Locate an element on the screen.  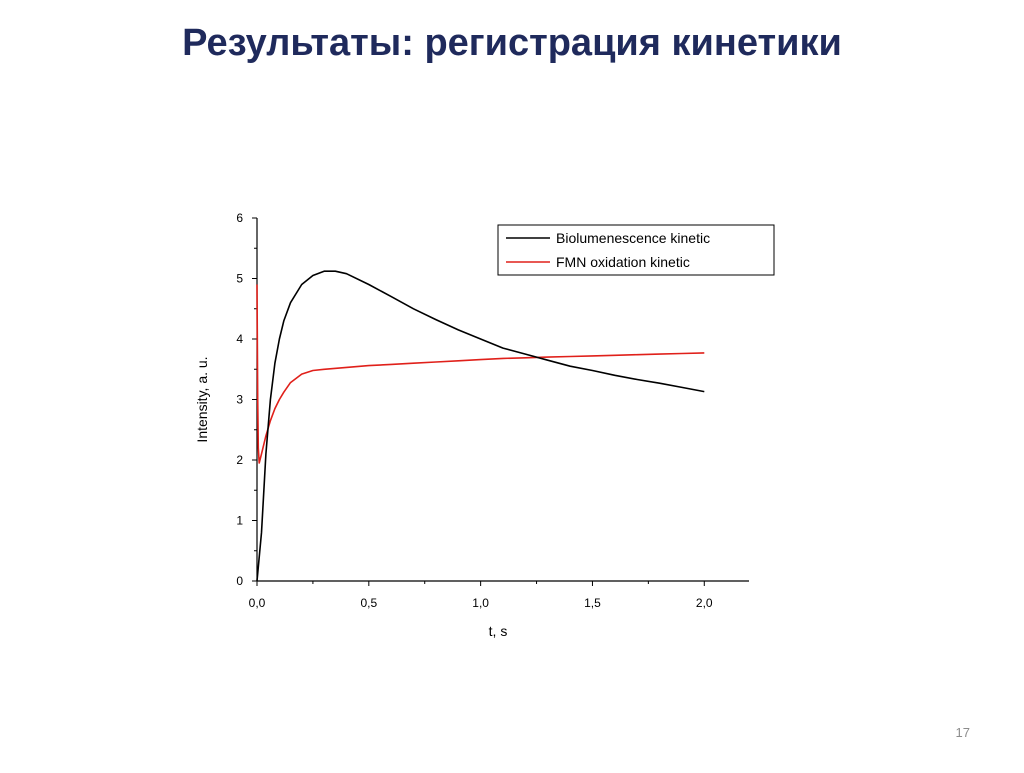
x-tick-label: 1,5 is located at coordinates (592, 603).